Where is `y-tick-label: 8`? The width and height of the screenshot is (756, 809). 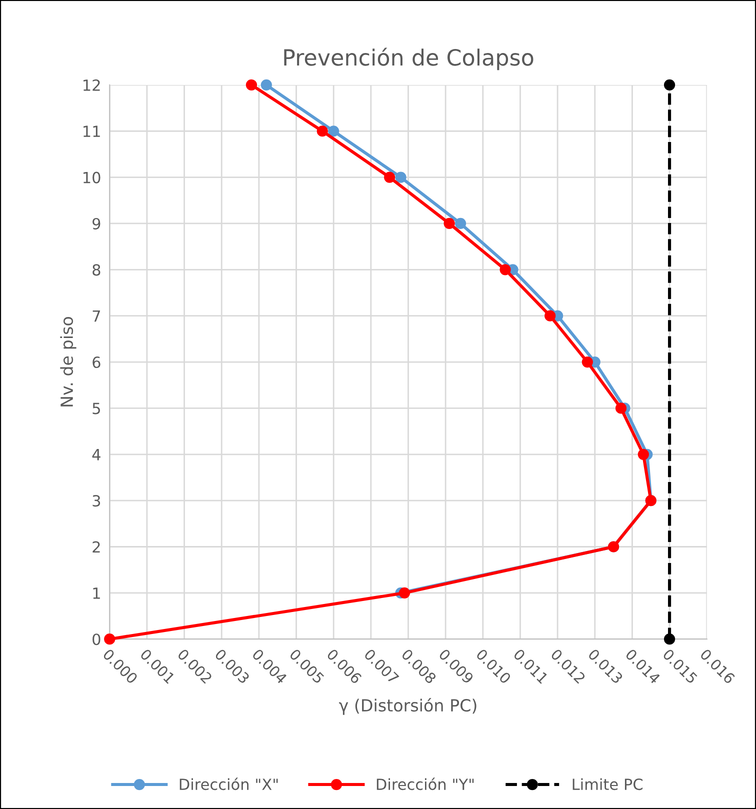 y-tick-label: 8 is located at coordinates (96, 270).